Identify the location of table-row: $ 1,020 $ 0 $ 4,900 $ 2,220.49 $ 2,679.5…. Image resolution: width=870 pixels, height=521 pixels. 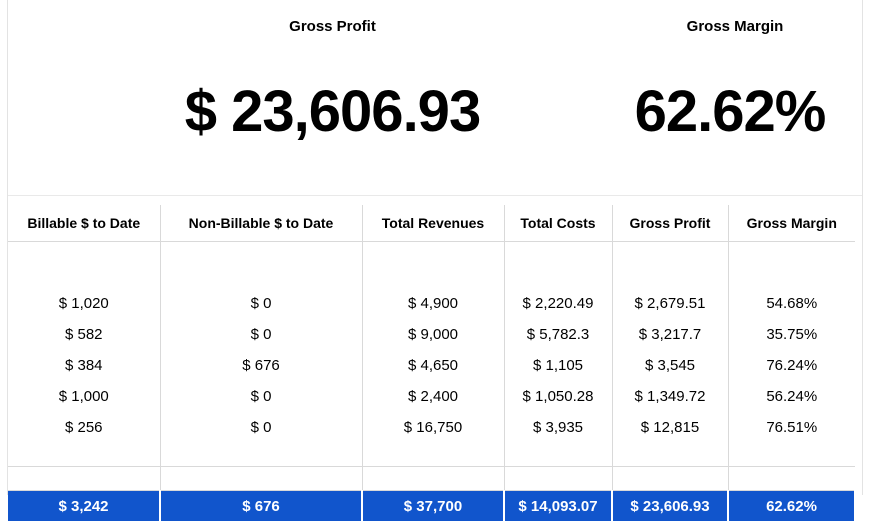
(431, 303).